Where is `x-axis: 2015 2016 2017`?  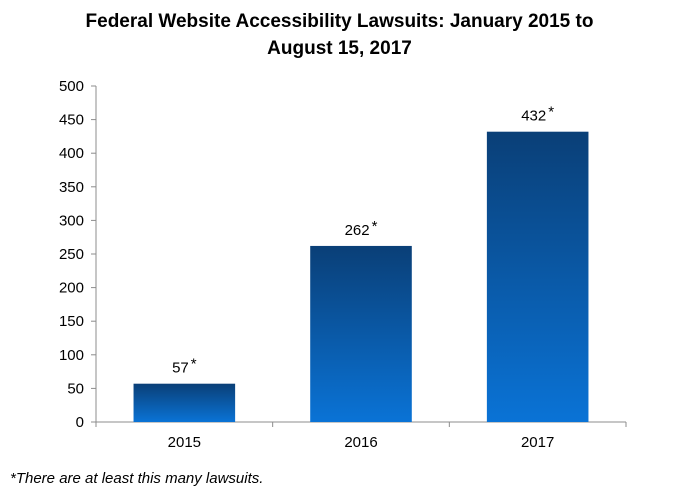 x-axis: 2015 2016 2017 is located at coordinates (361, 436).